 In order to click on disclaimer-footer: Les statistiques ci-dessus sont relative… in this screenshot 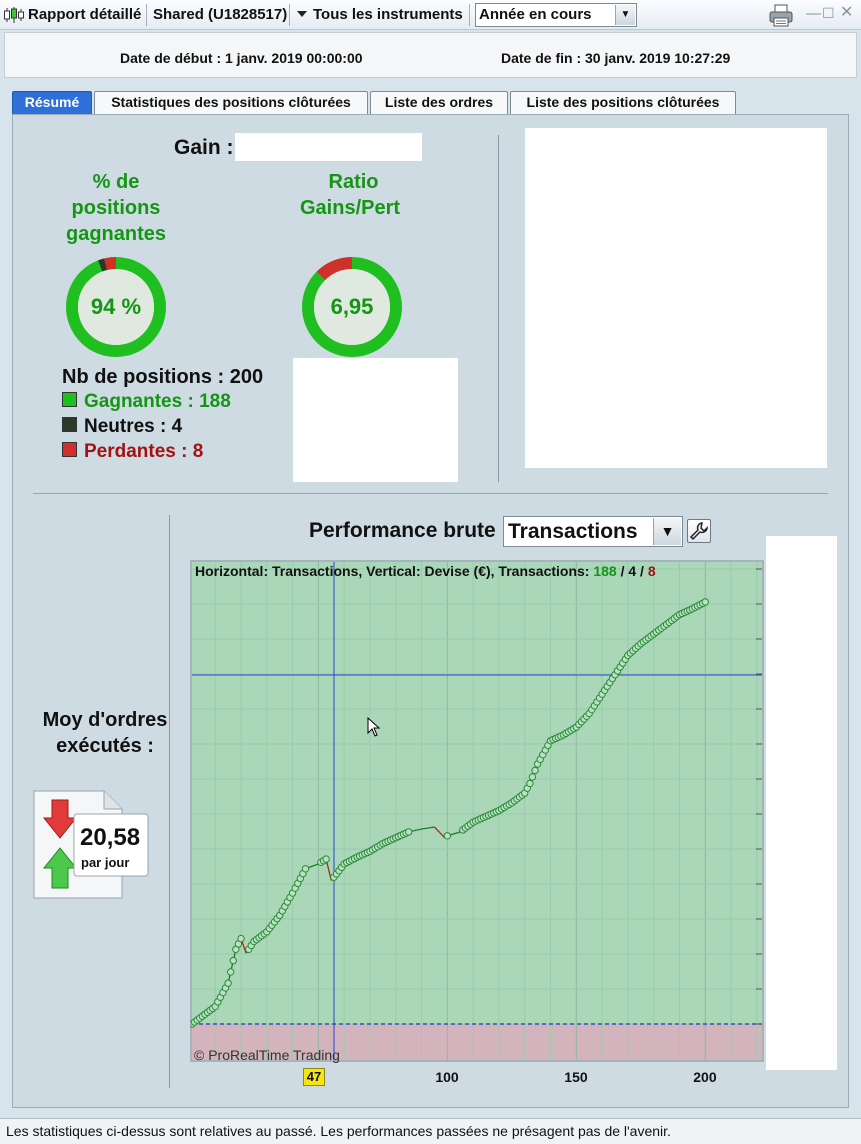, I will do `click(430, 1131)`.